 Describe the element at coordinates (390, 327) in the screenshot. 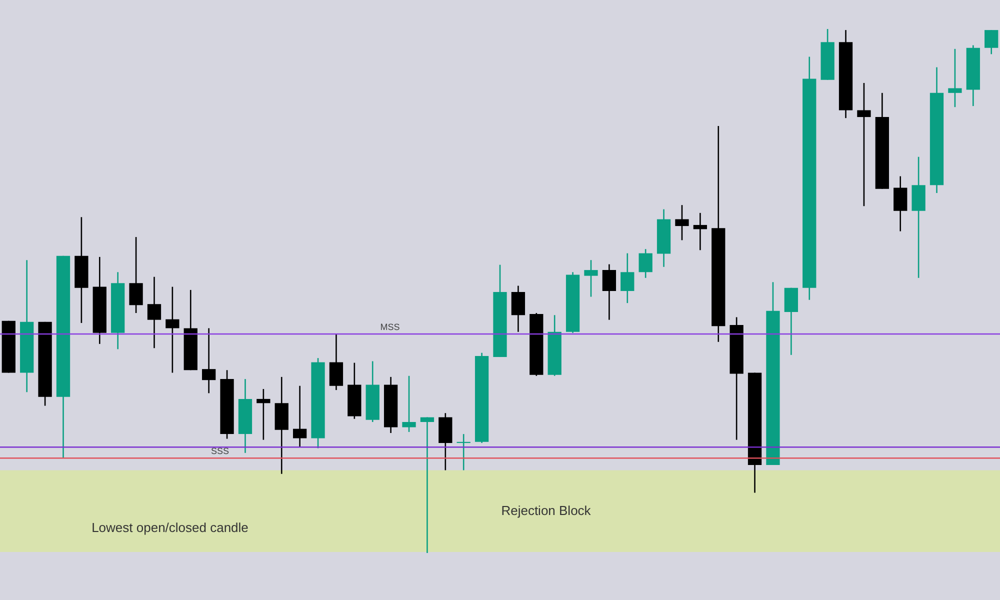

I see `ref-line-label: MSS` at that location.